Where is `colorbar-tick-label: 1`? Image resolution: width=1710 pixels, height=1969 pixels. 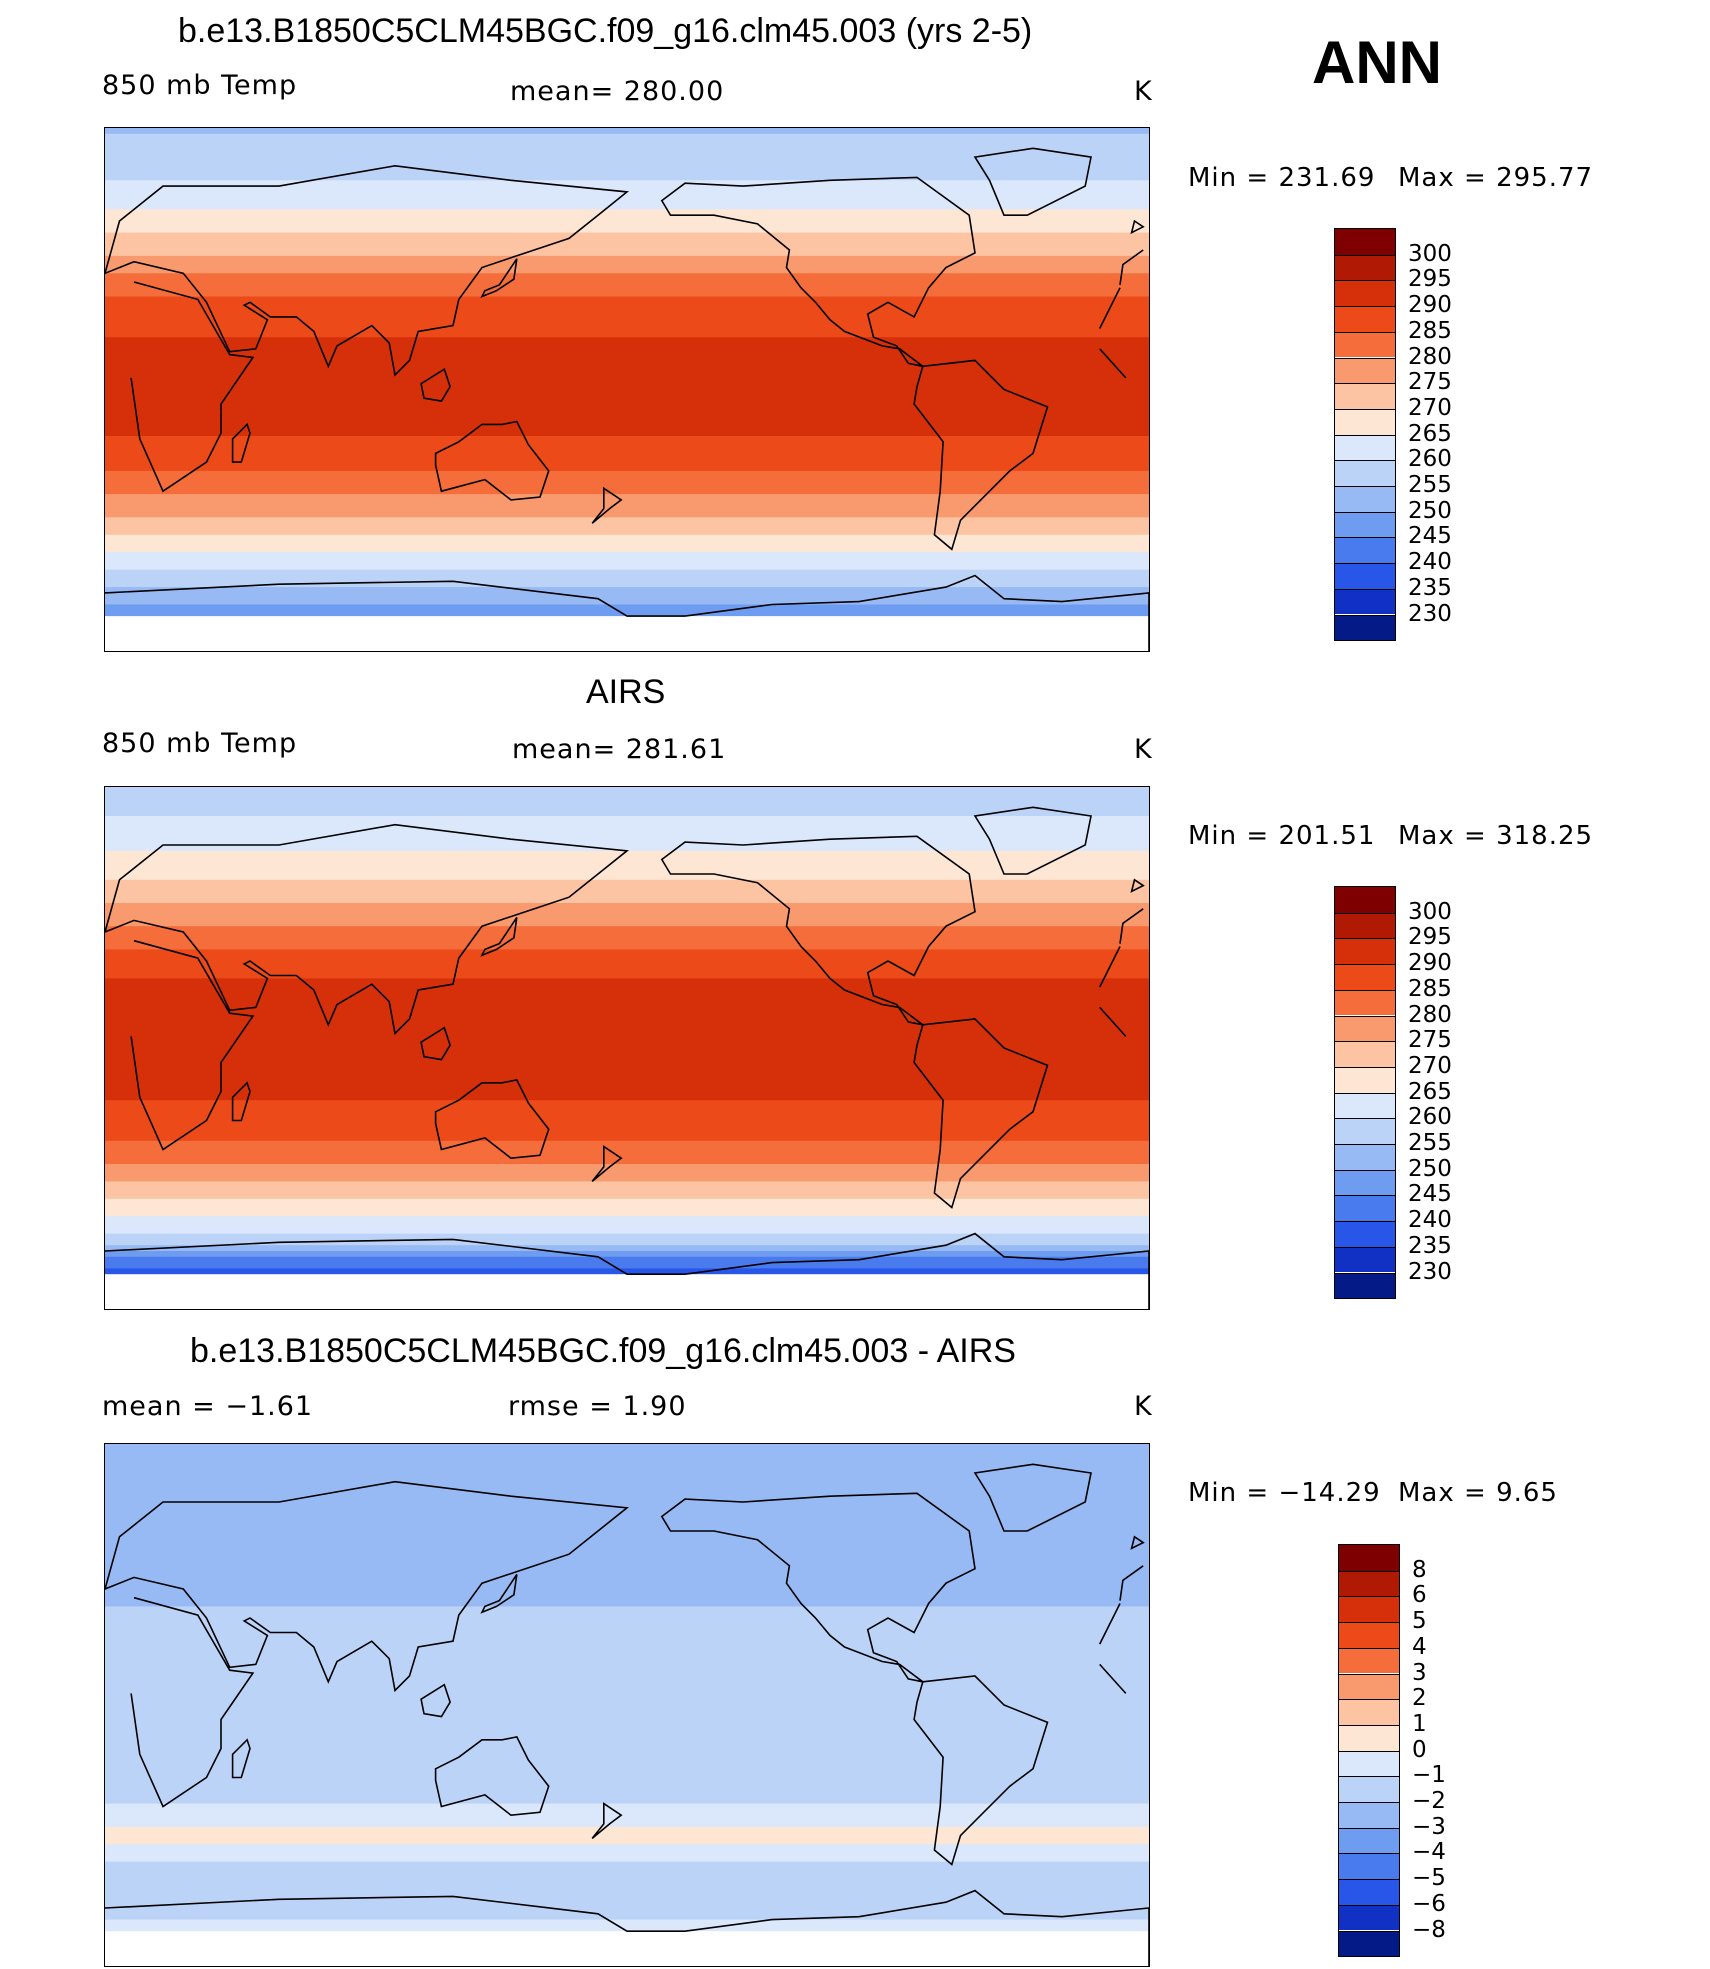 colorbar-tick-label: 1 is located at coordinates (1419, 1723).